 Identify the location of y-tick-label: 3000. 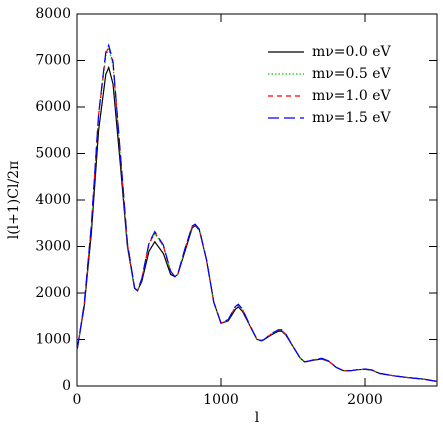
(53, 247).